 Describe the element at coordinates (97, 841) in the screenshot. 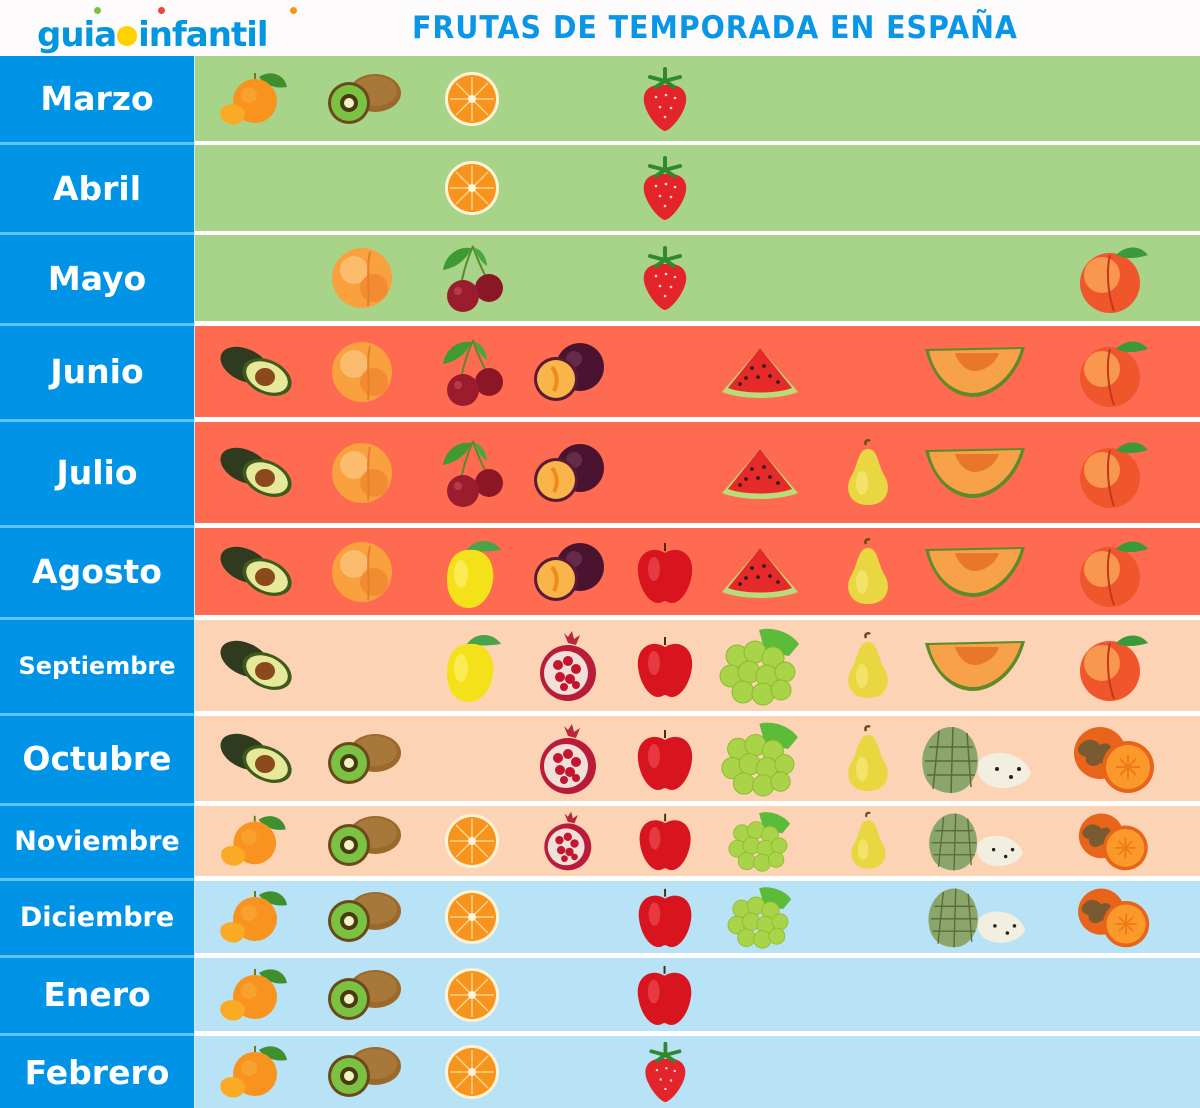

I see `month-label: Noviembre` at that location.